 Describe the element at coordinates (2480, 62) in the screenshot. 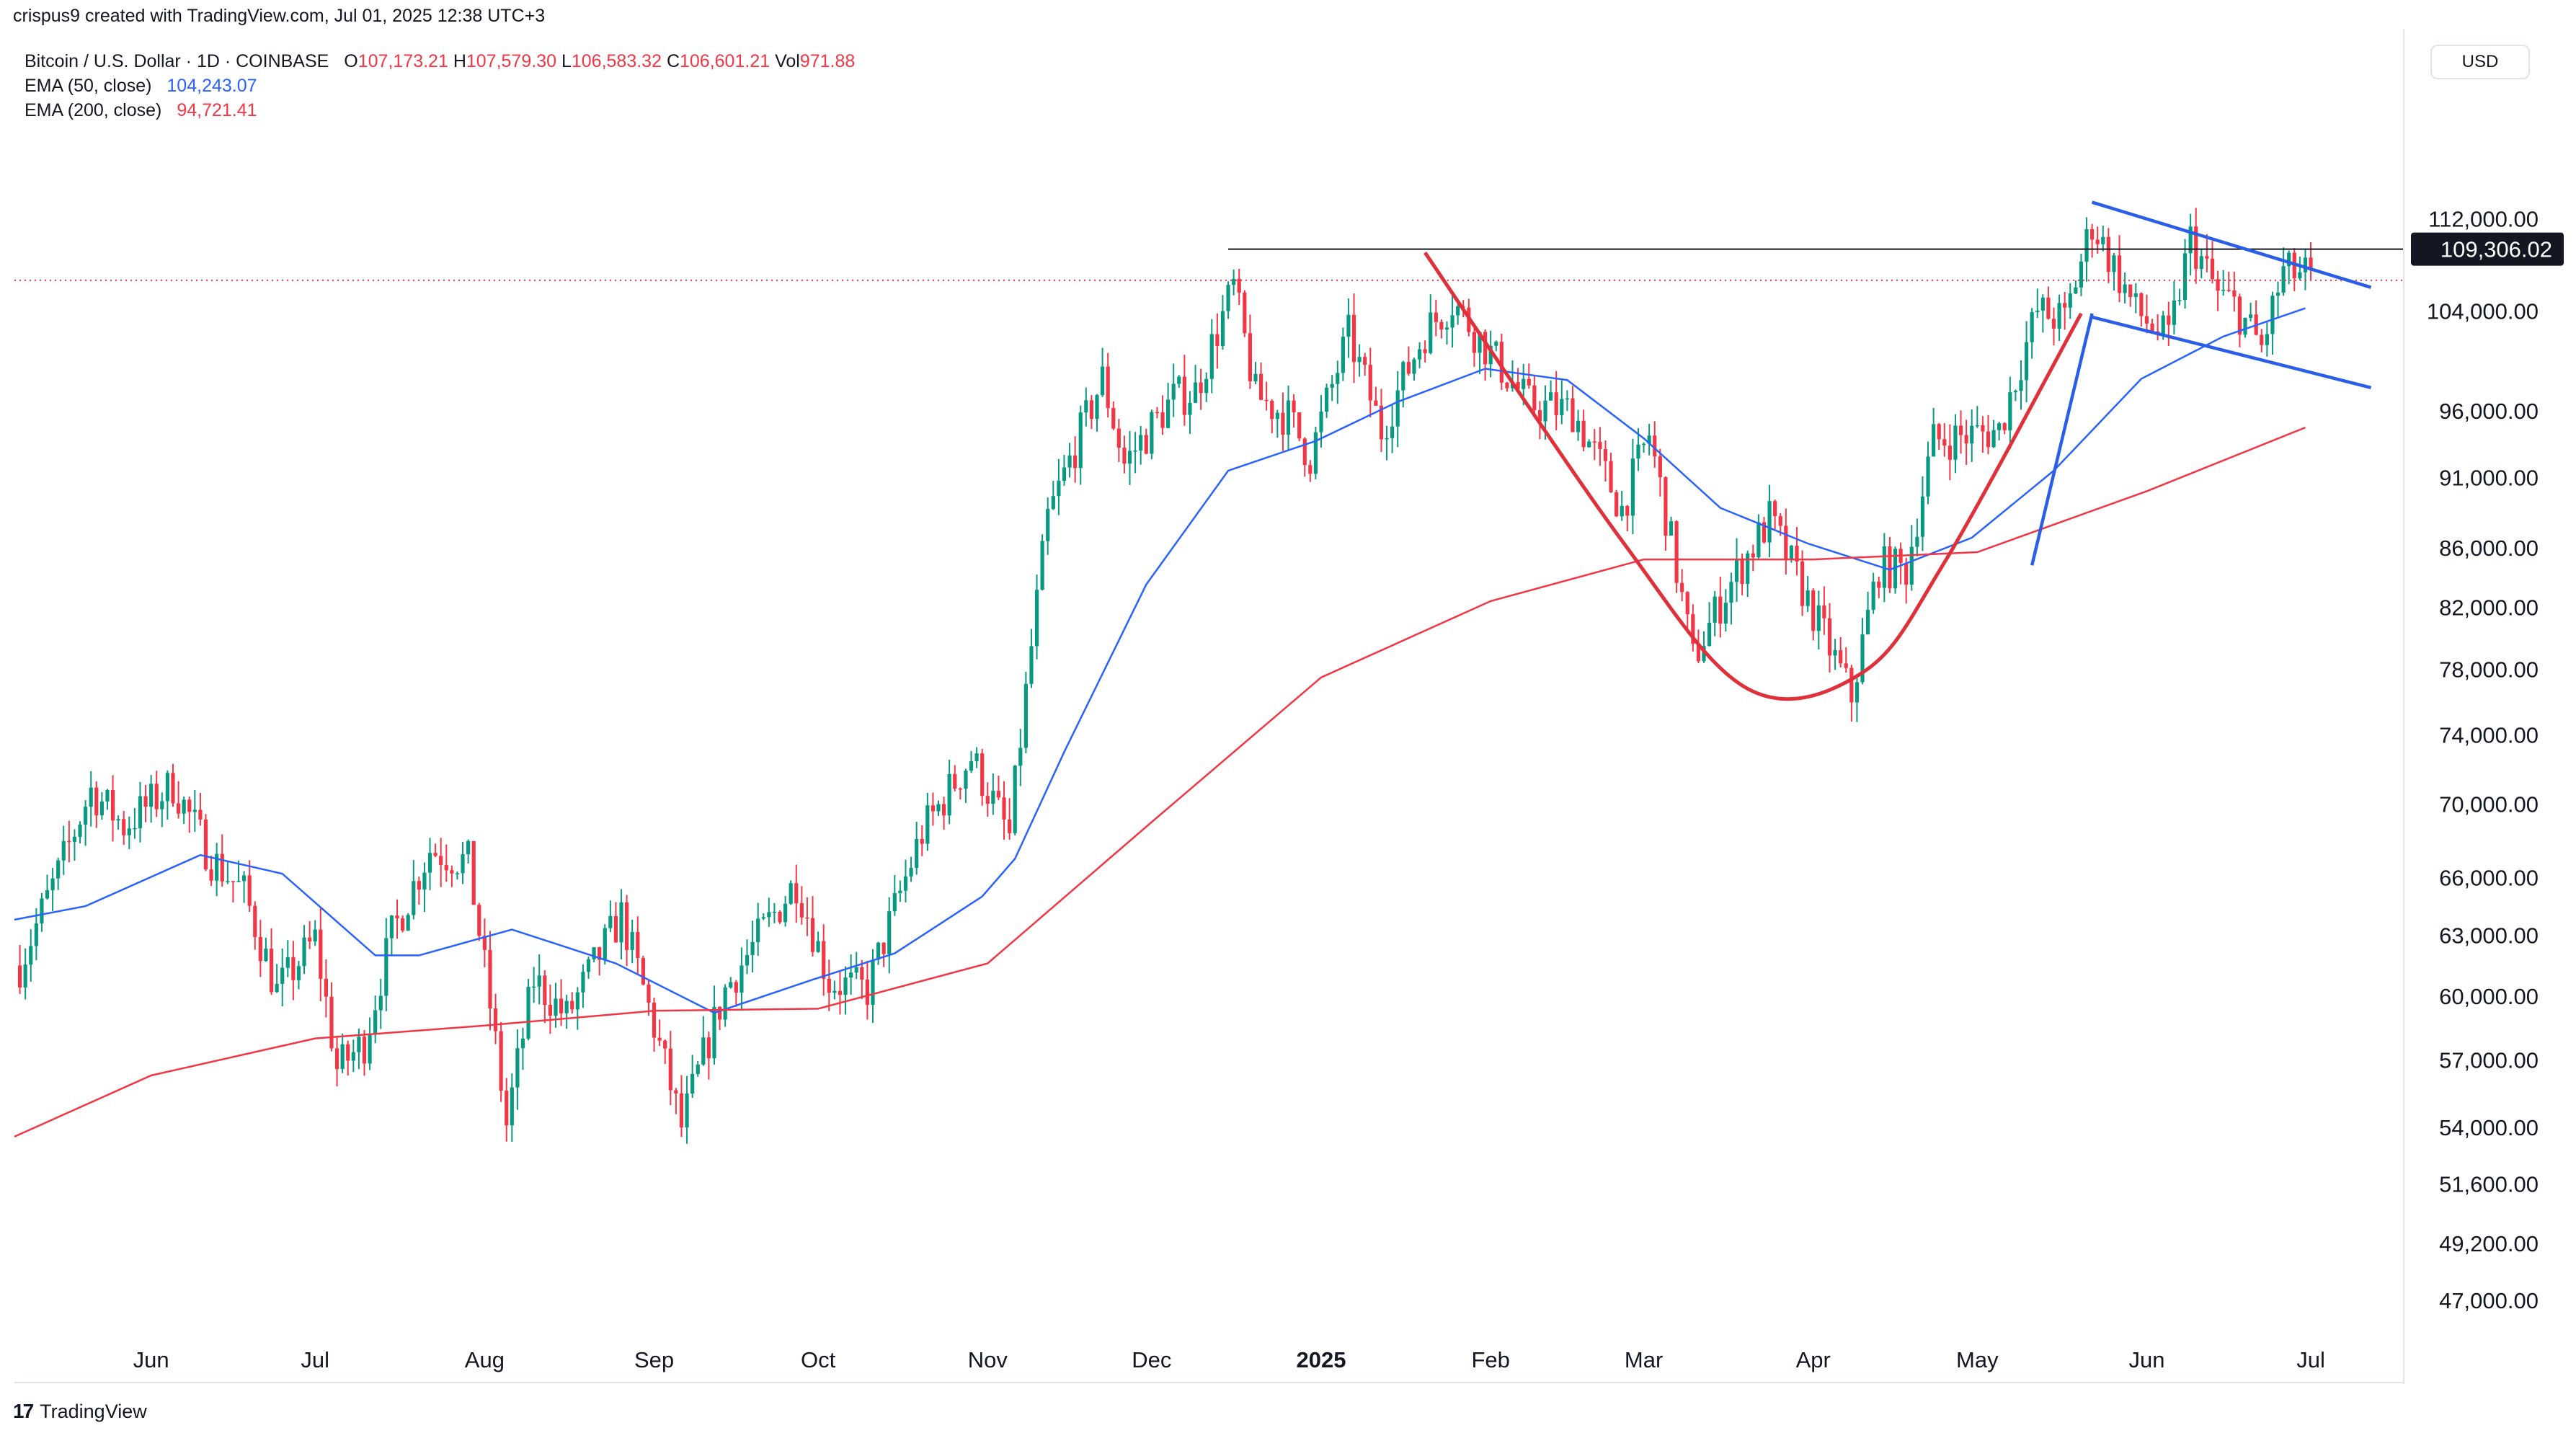

I see `currency-button: USD` at that location.